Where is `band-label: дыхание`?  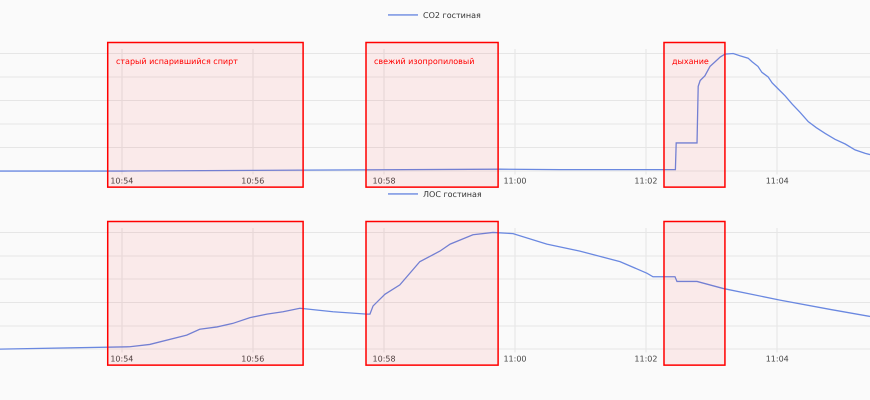 band-label: дыхание is located at coordinates (690, 61).